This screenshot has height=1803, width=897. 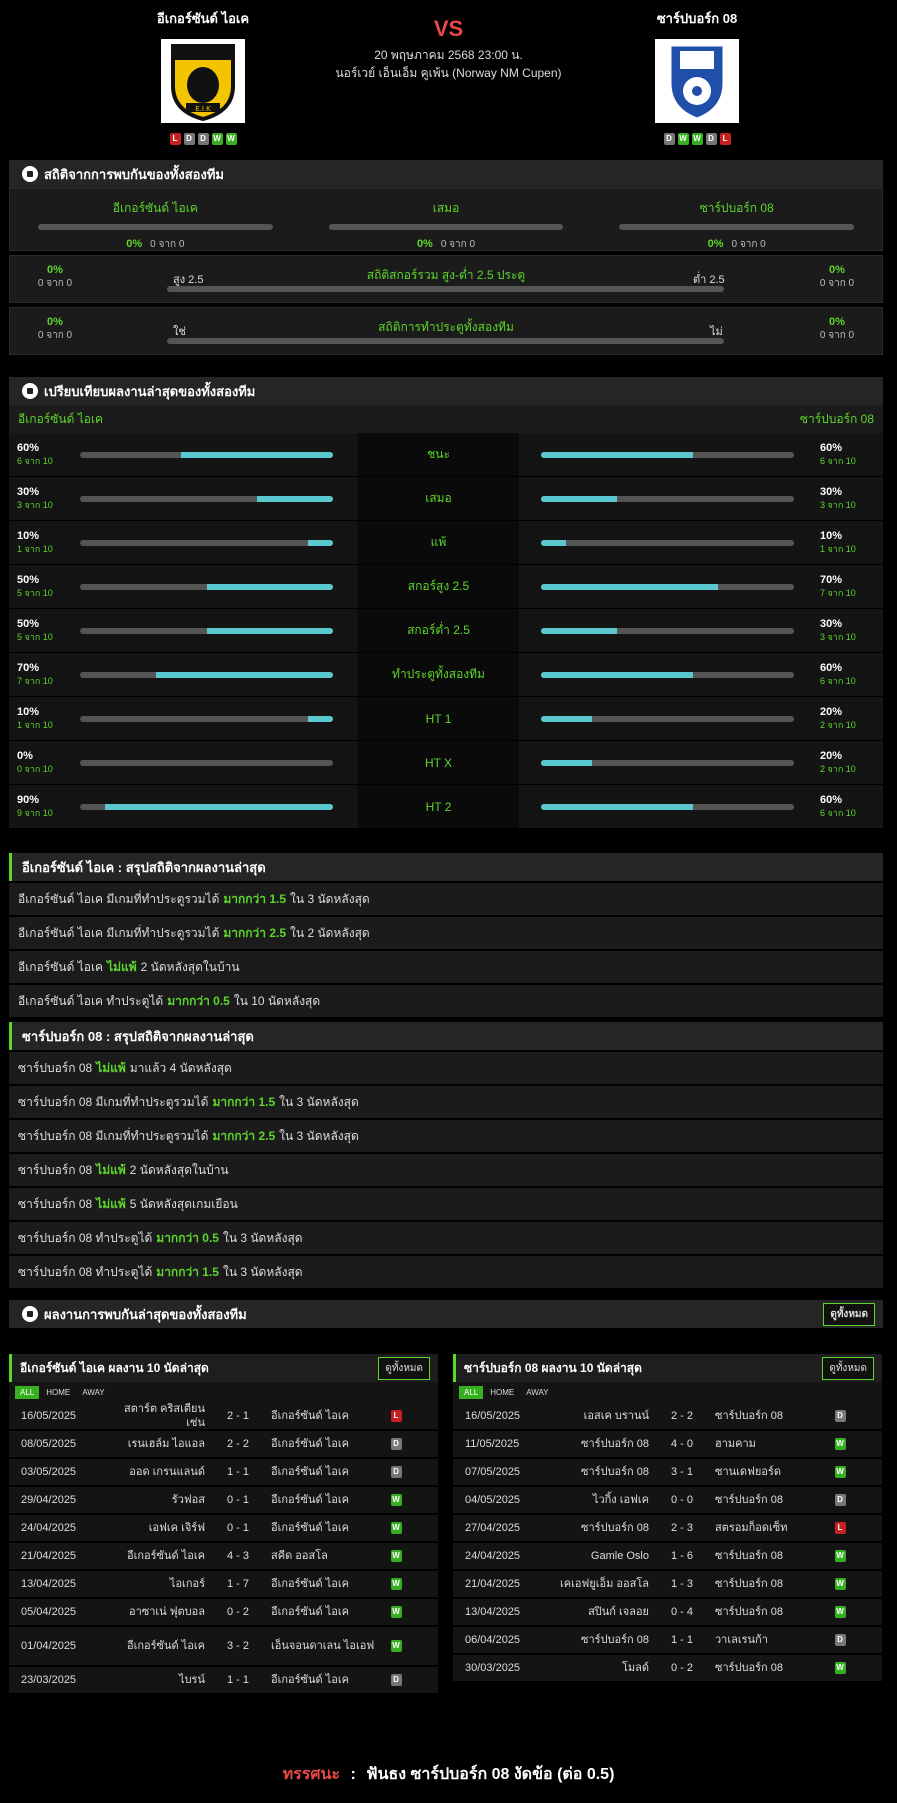 I want to click on form-badge: W, so click(x=217, y=139).